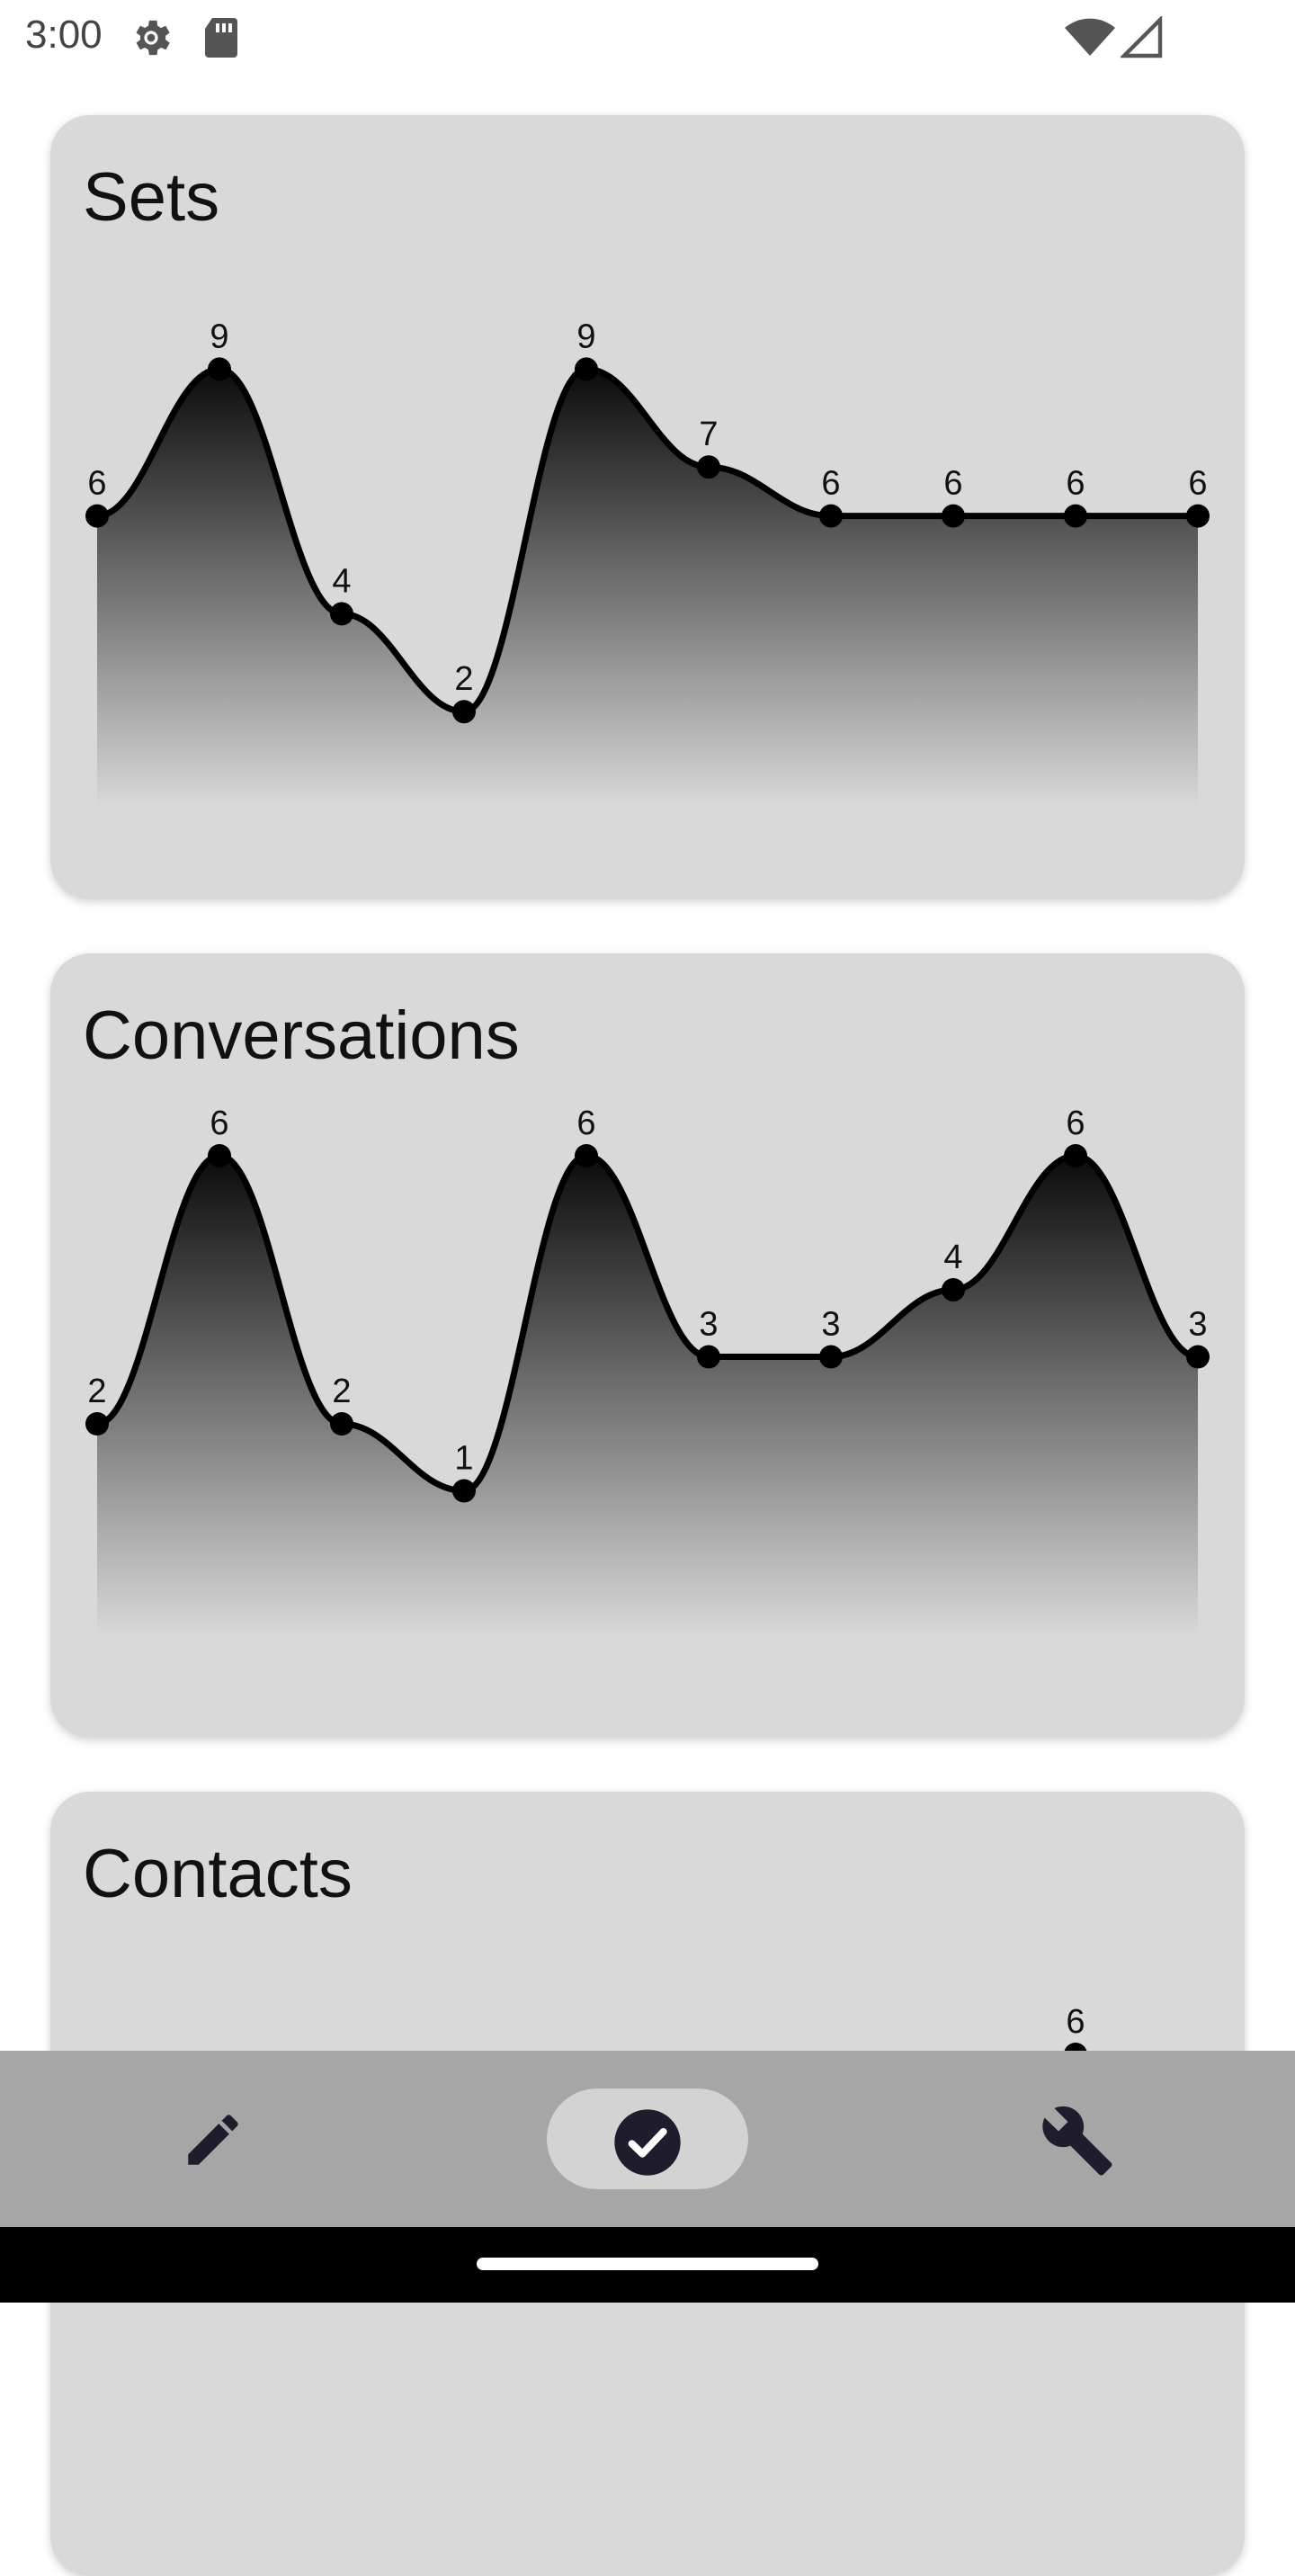 This screenshot has width=1295, height=2576. I want to click on bottom-navigation, so click(647, 2139).